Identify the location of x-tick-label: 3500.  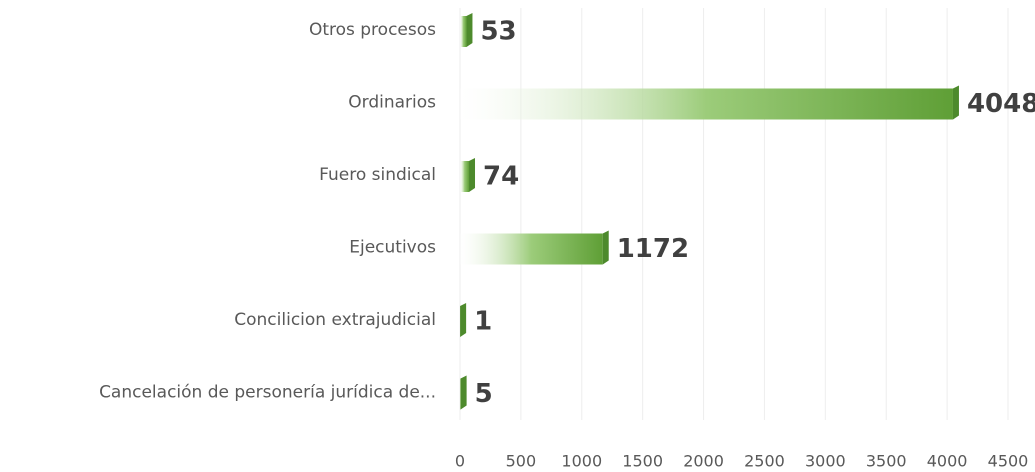
(886, 461).